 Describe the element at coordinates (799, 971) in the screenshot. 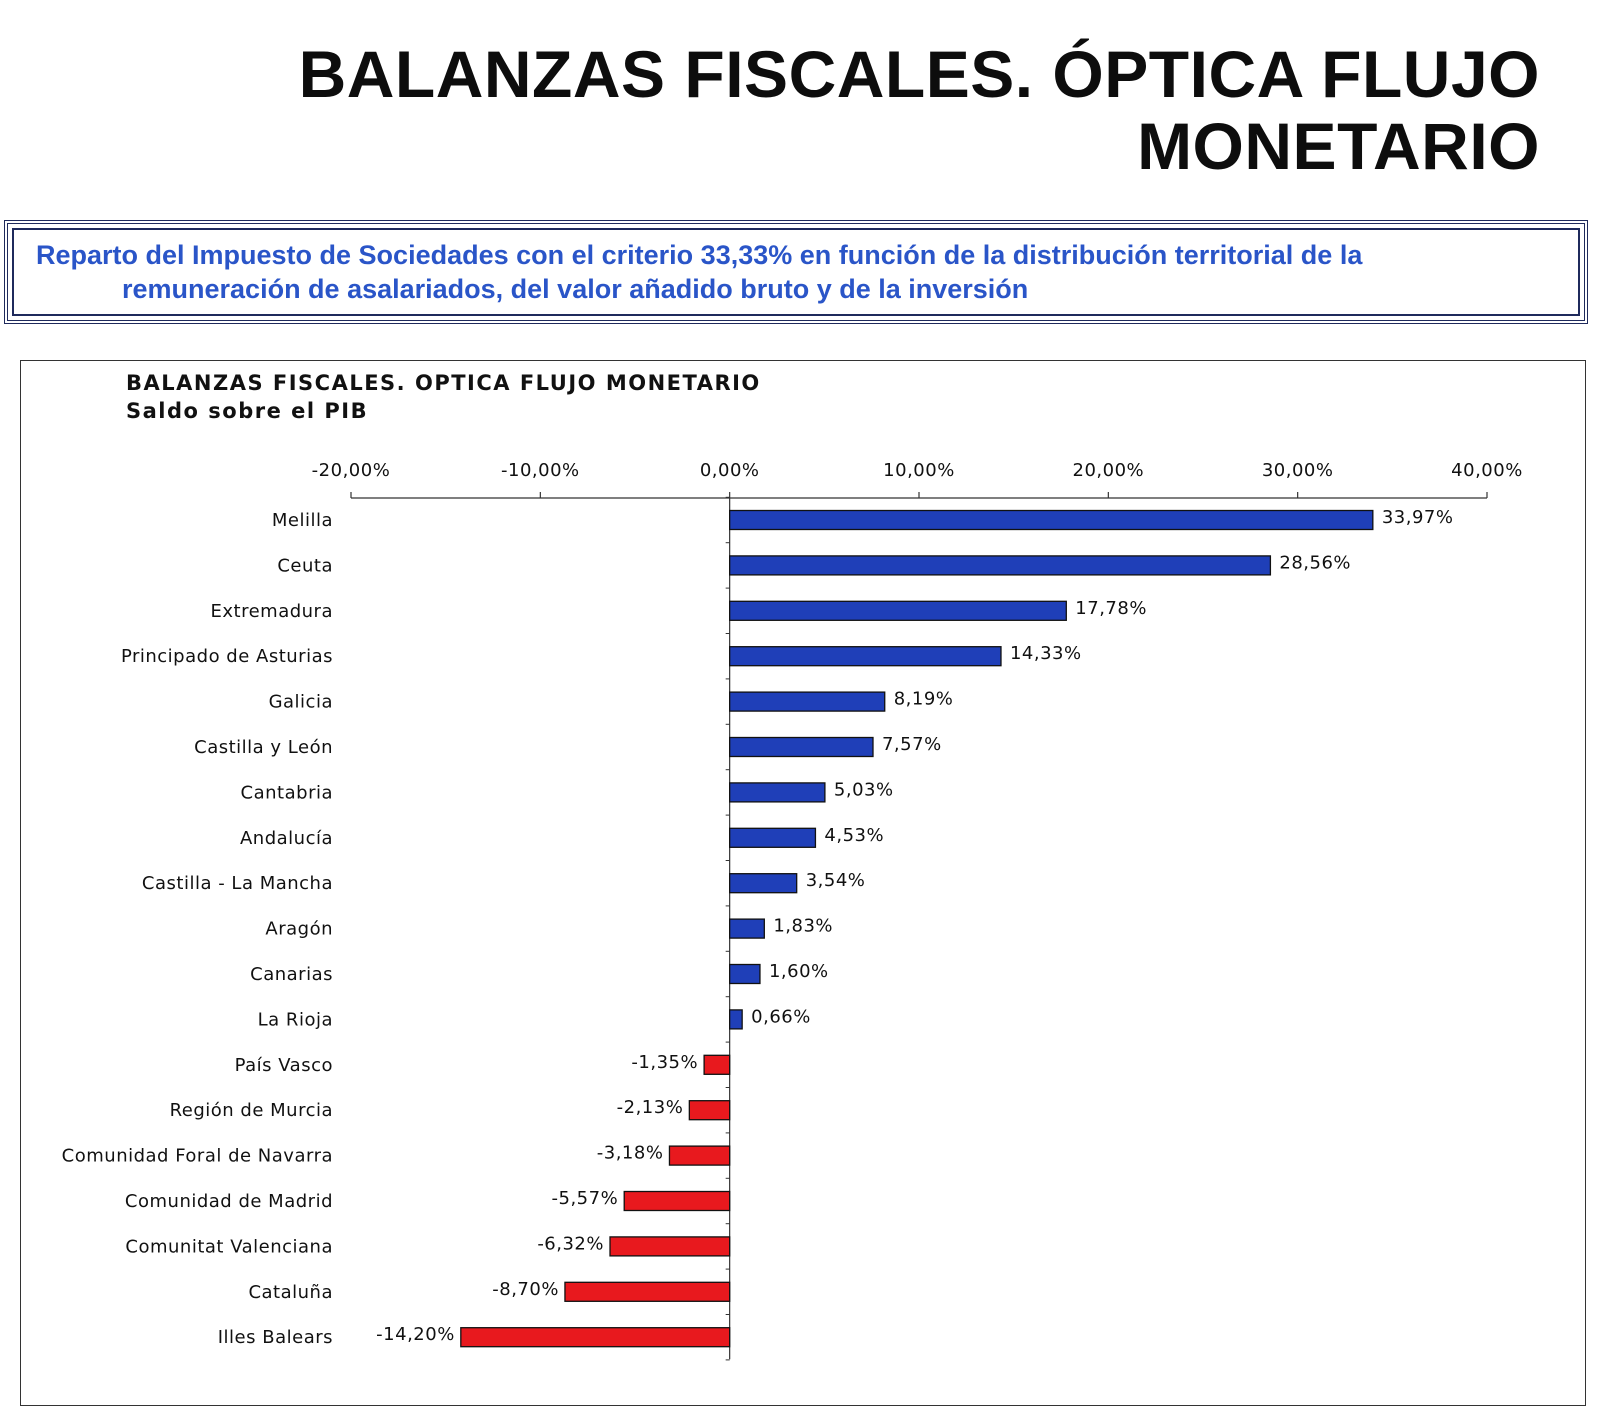

I see `value-label: 1,60%` at that location.